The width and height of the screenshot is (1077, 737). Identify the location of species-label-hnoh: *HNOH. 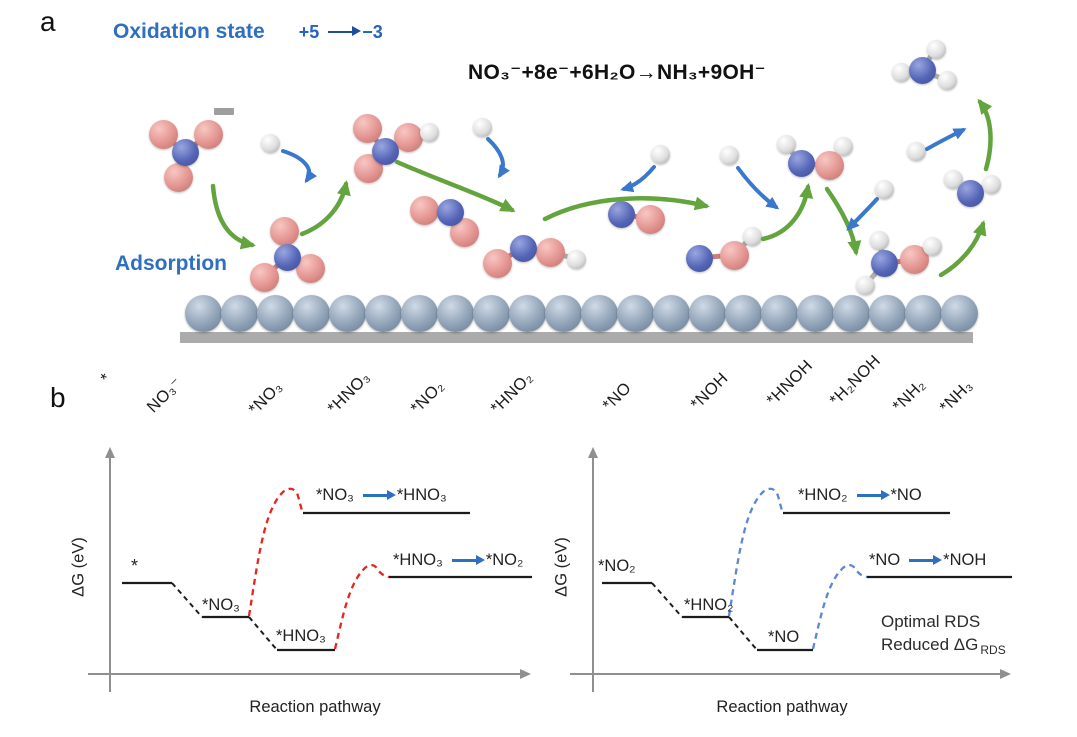
(790, 383).